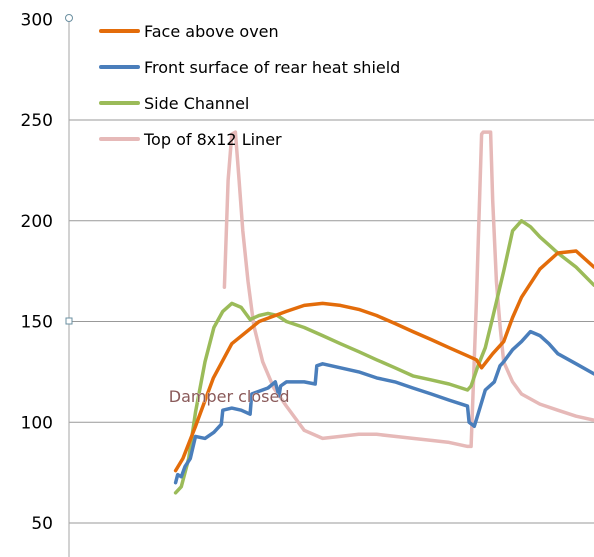  I want to click on axis-handle-middle, so click(69, 321).